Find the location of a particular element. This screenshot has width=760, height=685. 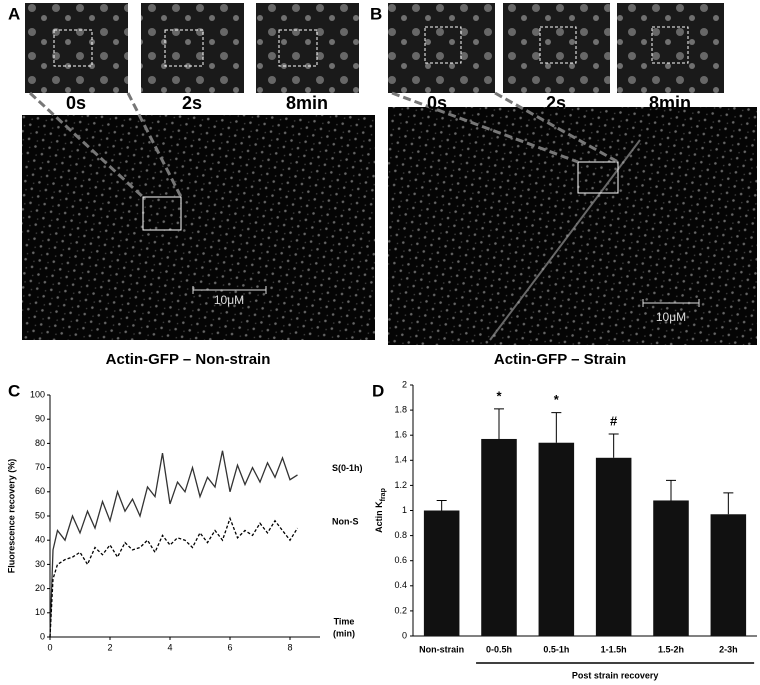

y-tick-label: 80 is located at coordinates (40, 443).